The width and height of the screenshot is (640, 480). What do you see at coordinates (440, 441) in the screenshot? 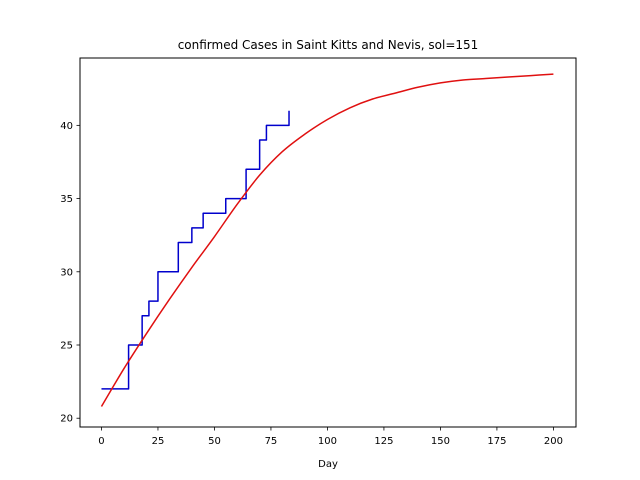
I see `x-tick-label: 150` at bounding box center [440, 441].